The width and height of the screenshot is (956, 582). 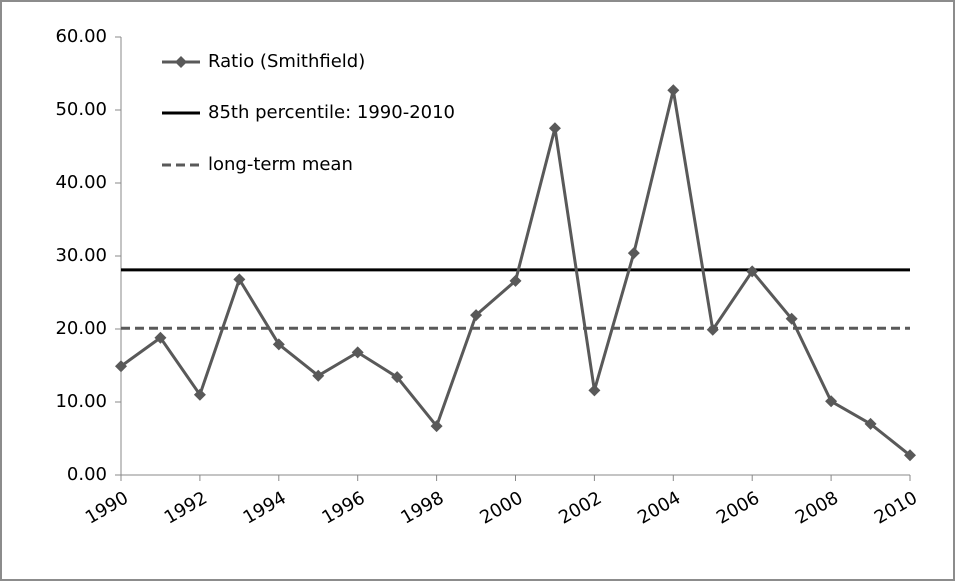 I want to click on y-tick-label: 50.00, so click(x=81, y=109).